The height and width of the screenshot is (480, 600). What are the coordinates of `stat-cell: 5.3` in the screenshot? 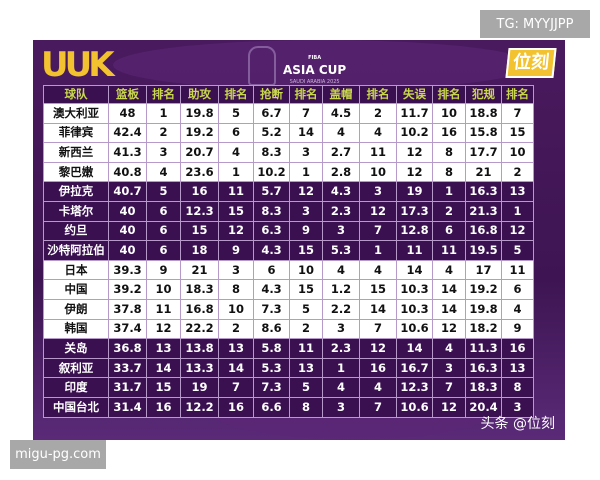 It's located at (271, 368).